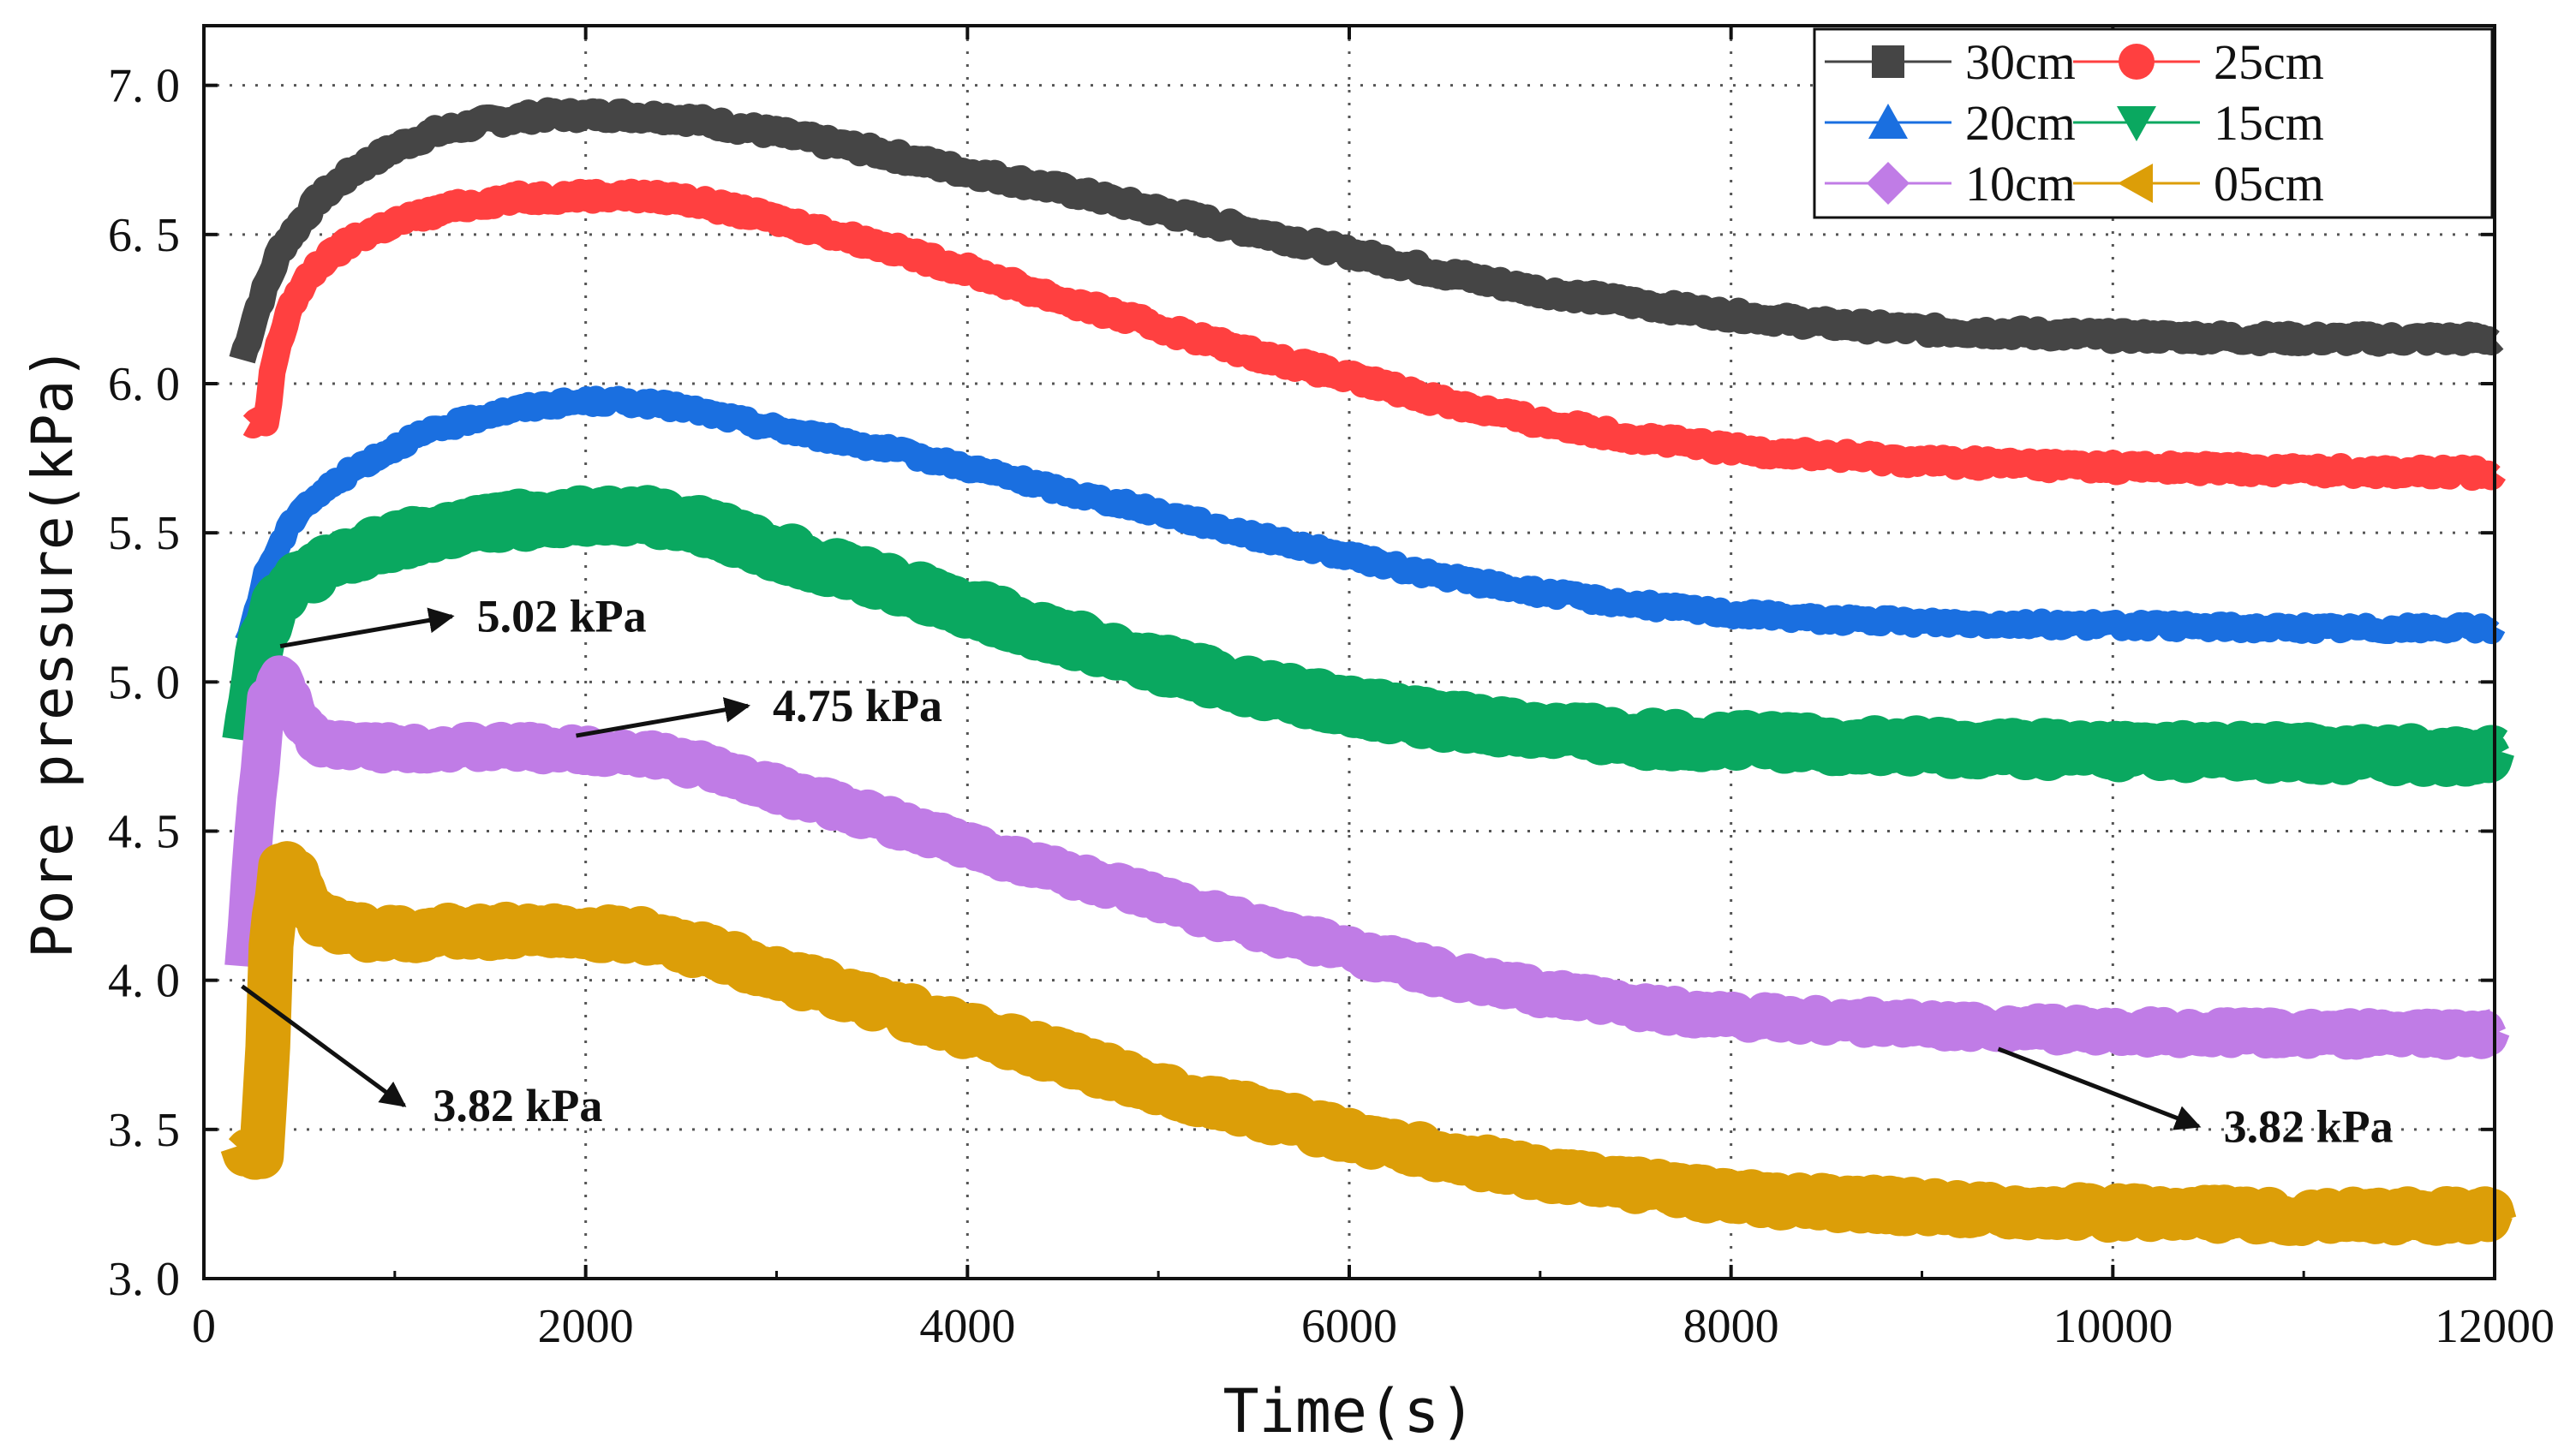 The image size is (2576, 1455). Describe the element at coordinates (144, 235) in the screenshot. I see `y-tick-label: 6. 5` at that location.